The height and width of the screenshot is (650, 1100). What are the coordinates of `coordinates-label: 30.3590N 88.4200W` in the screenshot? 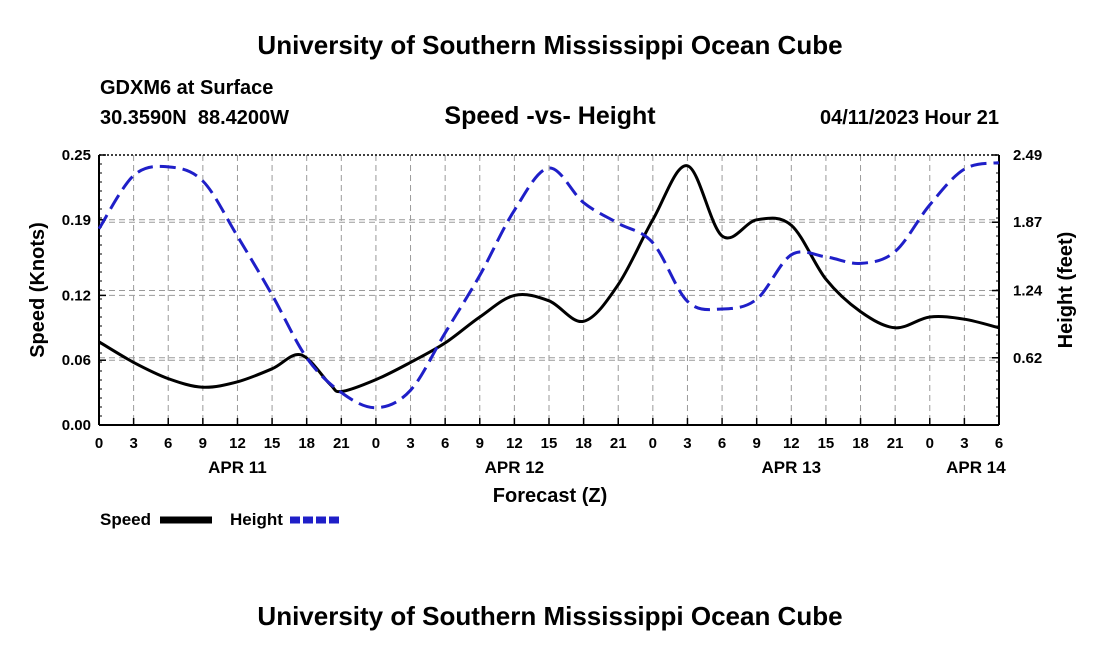 It's located at (194, 118).